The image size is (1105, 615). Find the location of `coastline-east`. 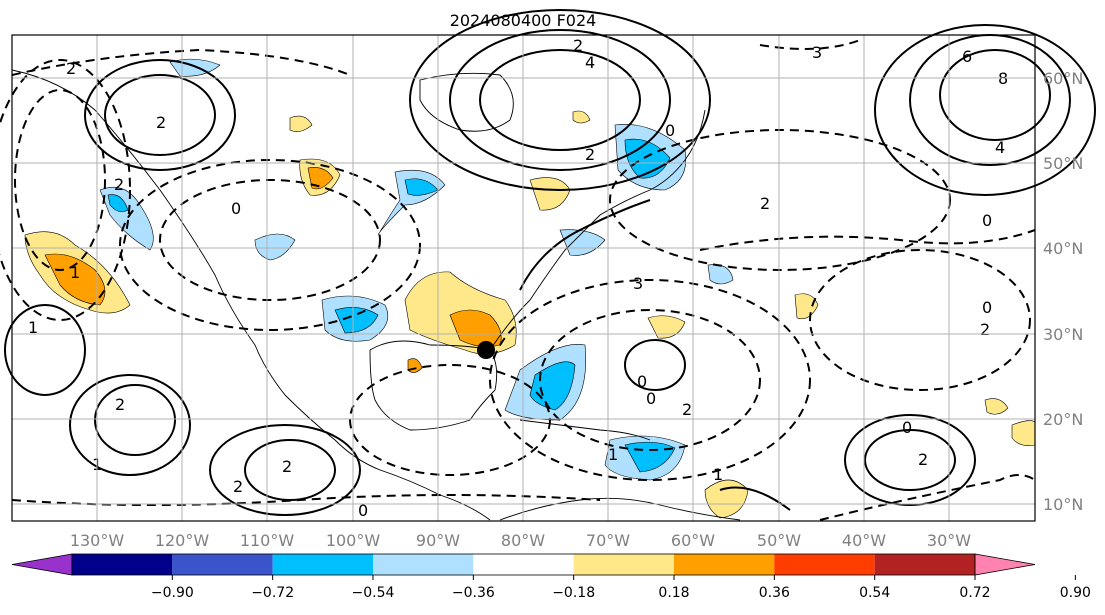

coastline-east is located at coordinates (597, 230).